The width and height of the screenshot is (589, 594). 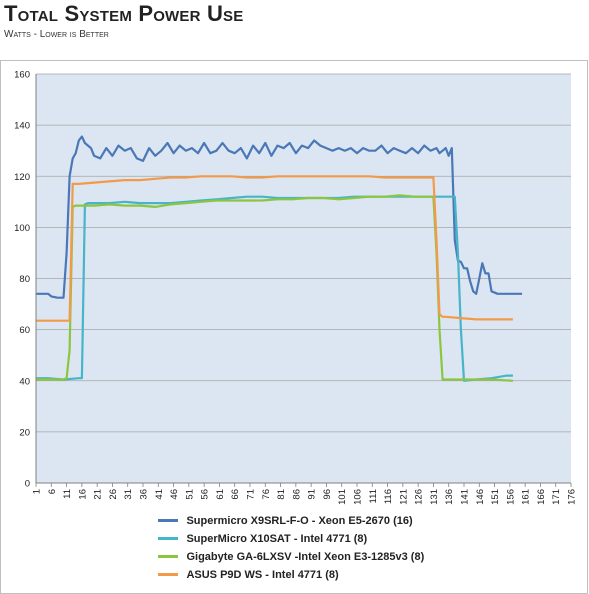 What do you see at coordinates (434, 497) in the screenshot?
I see `x-tick-label: 131` at bounding box center [434, 497].